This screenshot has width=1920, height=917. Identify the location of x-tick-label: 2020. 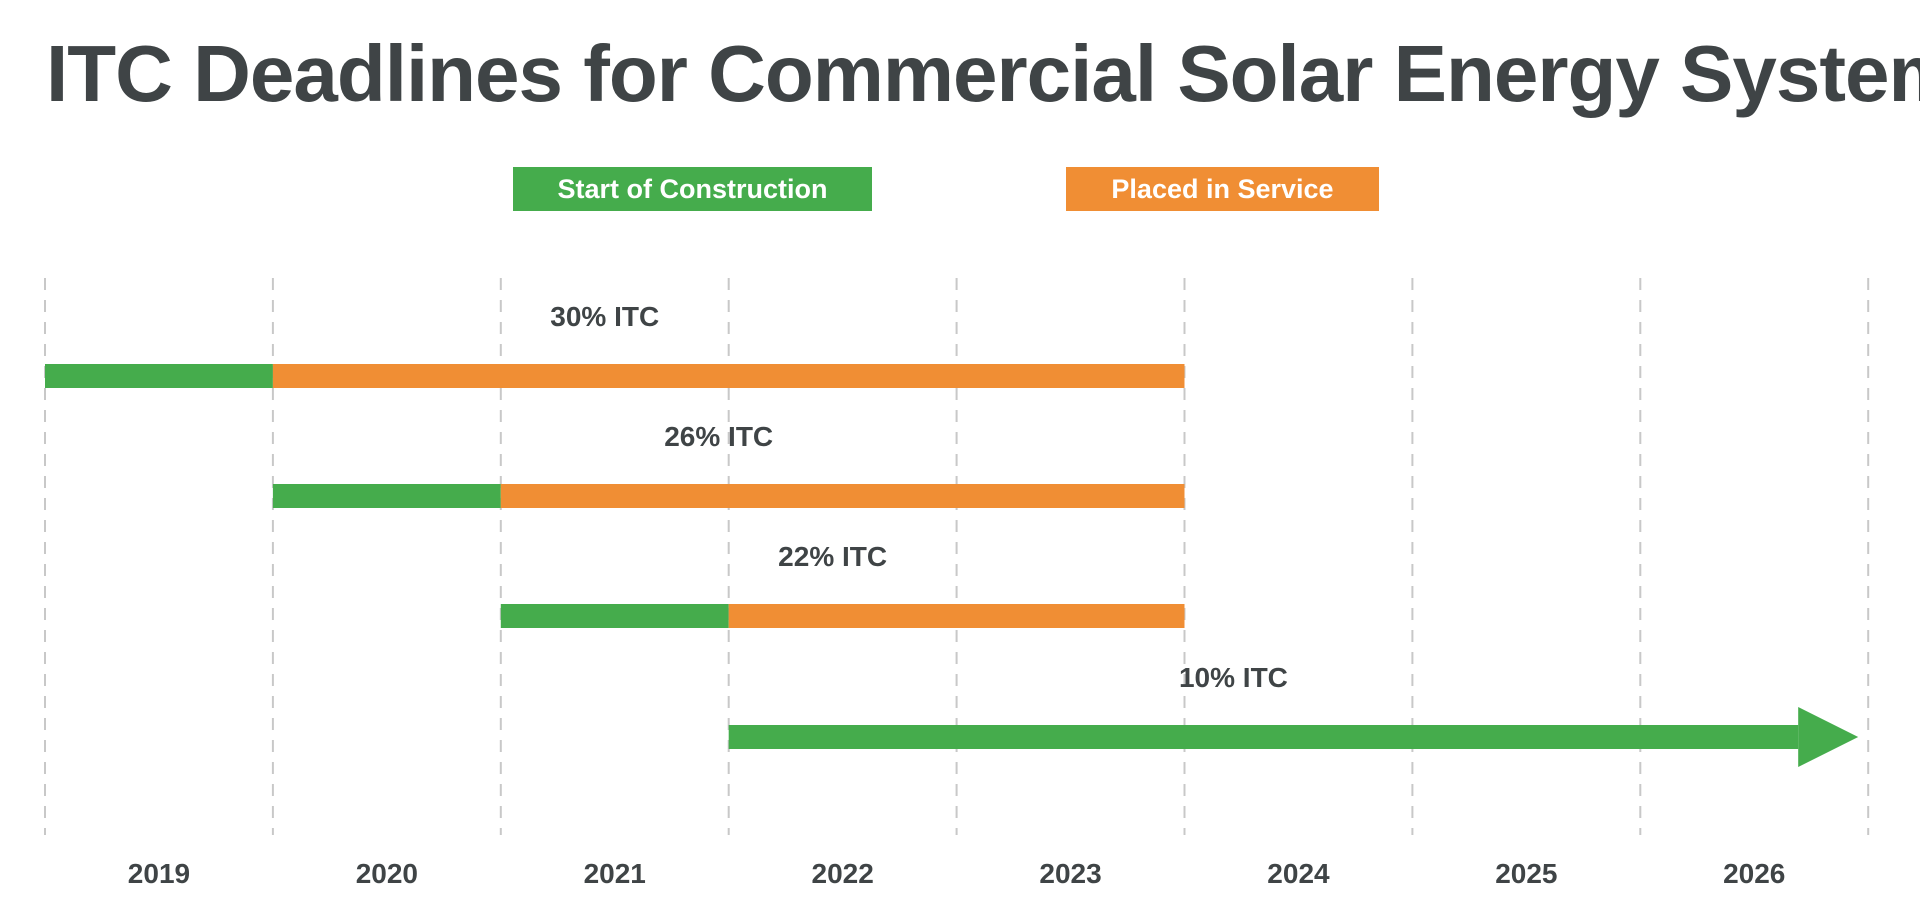
(387, 873).